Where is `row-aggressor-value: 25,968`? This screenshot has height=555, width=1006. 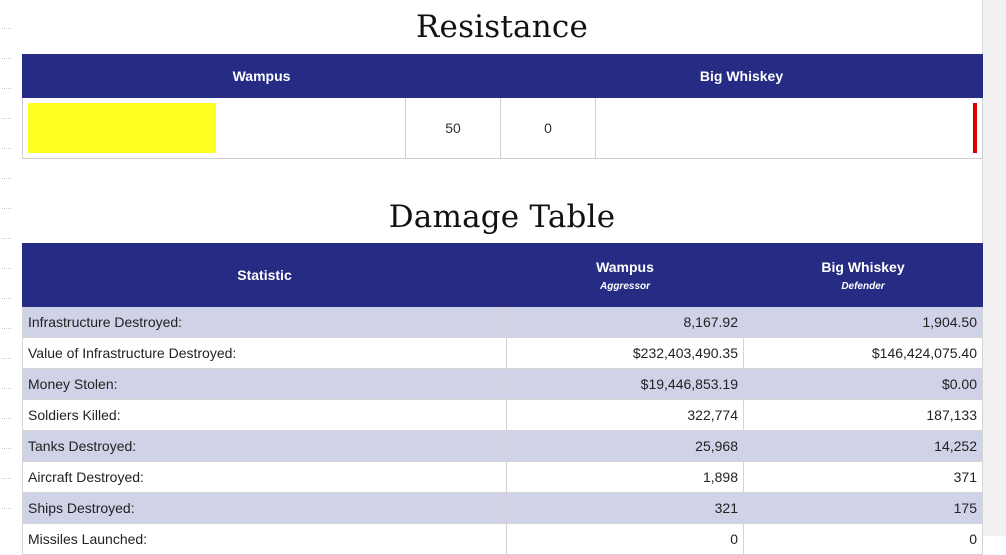
row-aggressor-value: 25,968 is located at coordinates (625, 446).